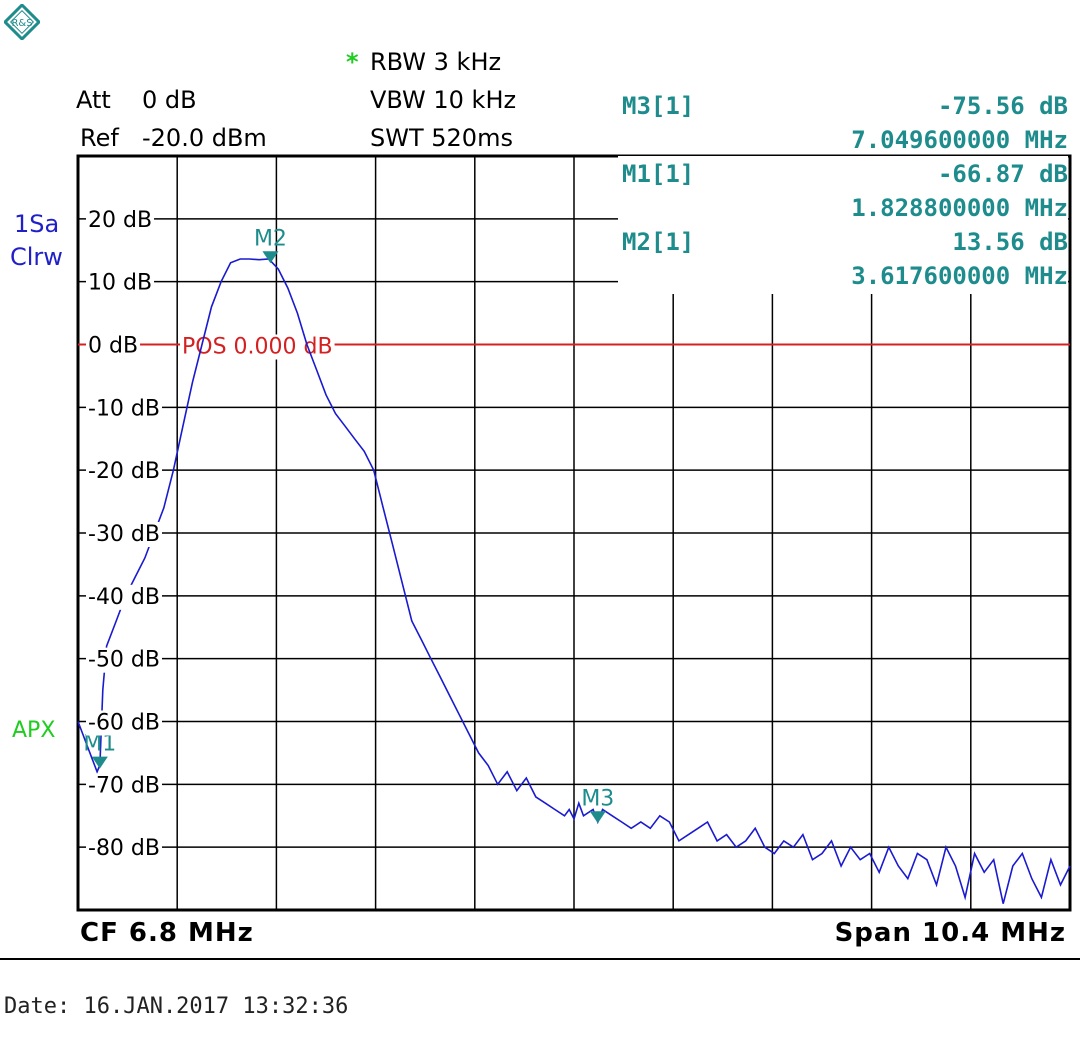 Image resolution: width=1080 pixels, height=1054 pixels. I want to click on svg-text: R&S, so click(21, 23).